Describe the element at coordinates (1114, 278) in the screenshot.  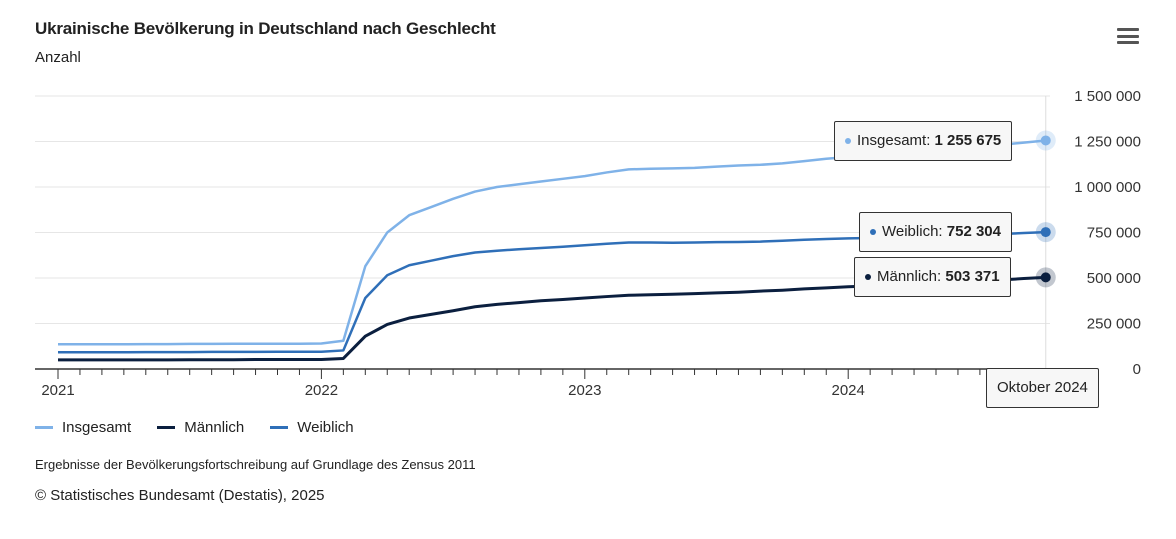
I see `y-tick-label: 500 000` at that location.